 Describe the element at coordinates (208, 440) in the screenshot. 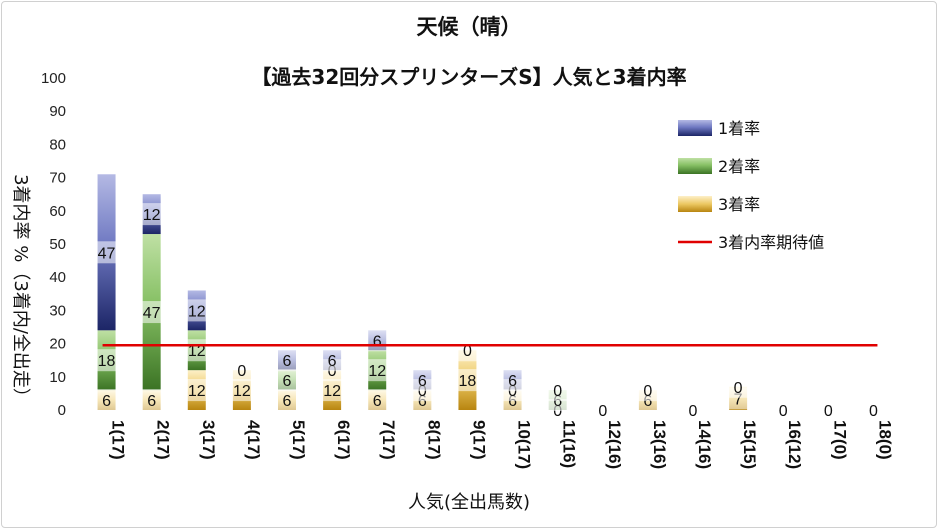

I see `x-tick-label: 3(17)` at that location.